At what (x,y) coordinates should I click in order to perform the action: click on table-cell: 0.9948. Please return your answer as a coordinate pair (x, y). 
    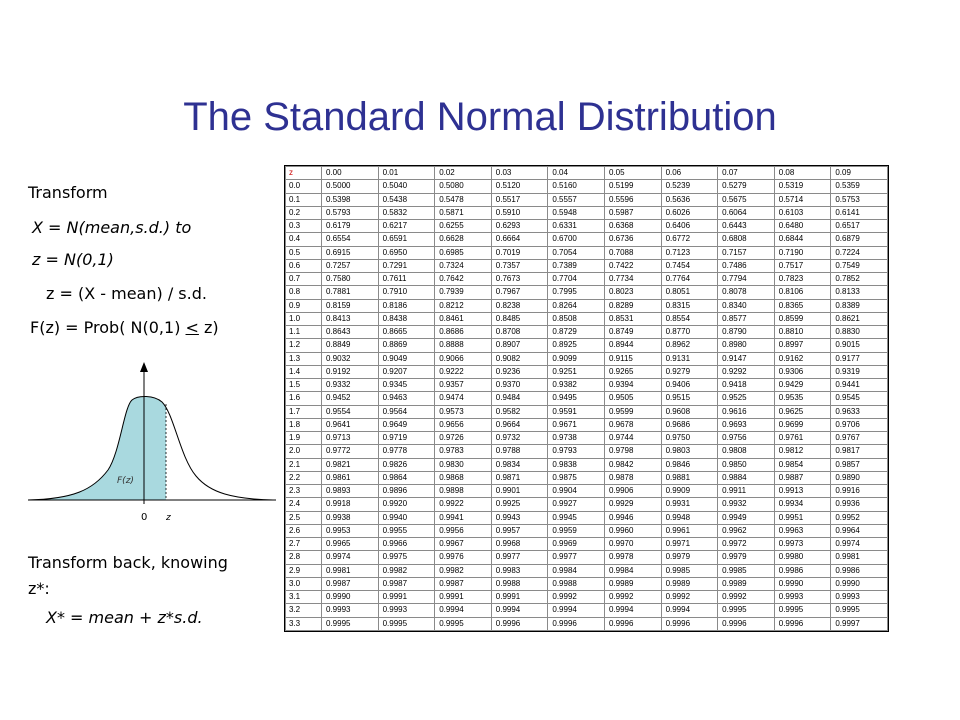
    Looking at the image, I should click on (689, 517).